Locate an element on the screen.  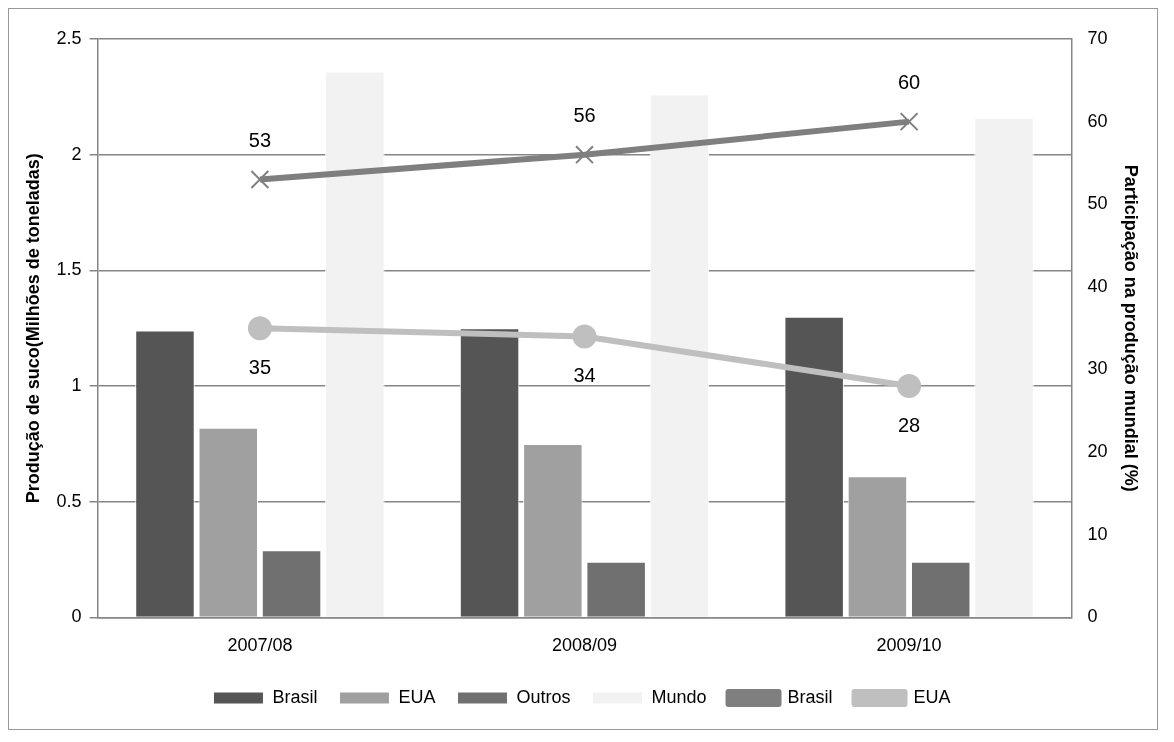
data-label: 53 is located at coordinates (260, 139).